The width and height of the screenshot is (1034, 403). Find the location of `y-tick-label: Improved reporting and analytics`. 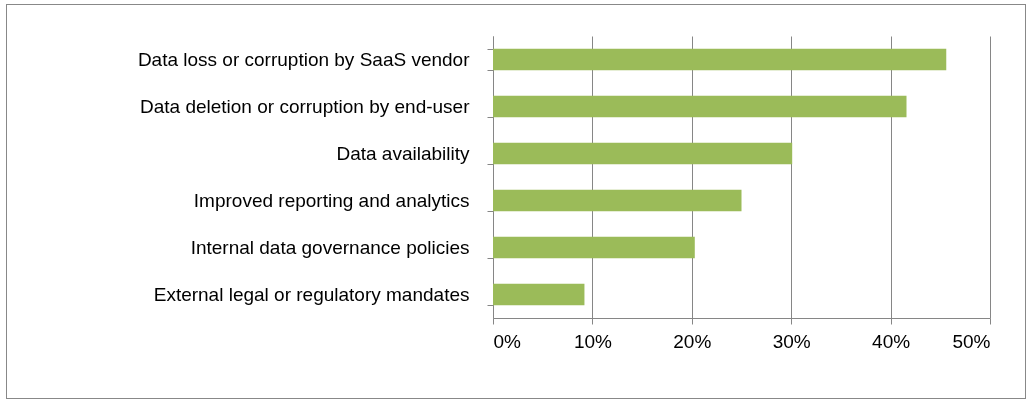

y-tick-label: Improved reporting and analytics is located at coordinates (331, 200).